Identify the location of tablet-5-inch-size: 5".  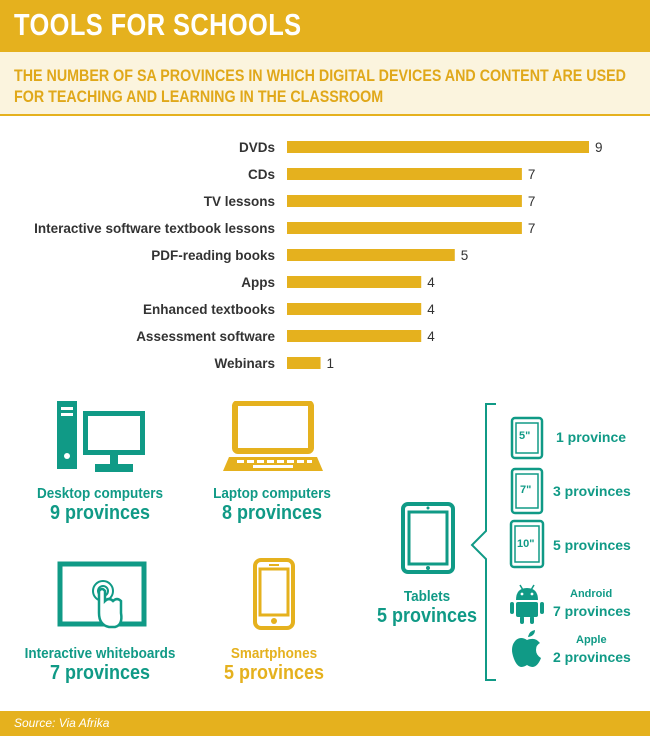
(525, 436).